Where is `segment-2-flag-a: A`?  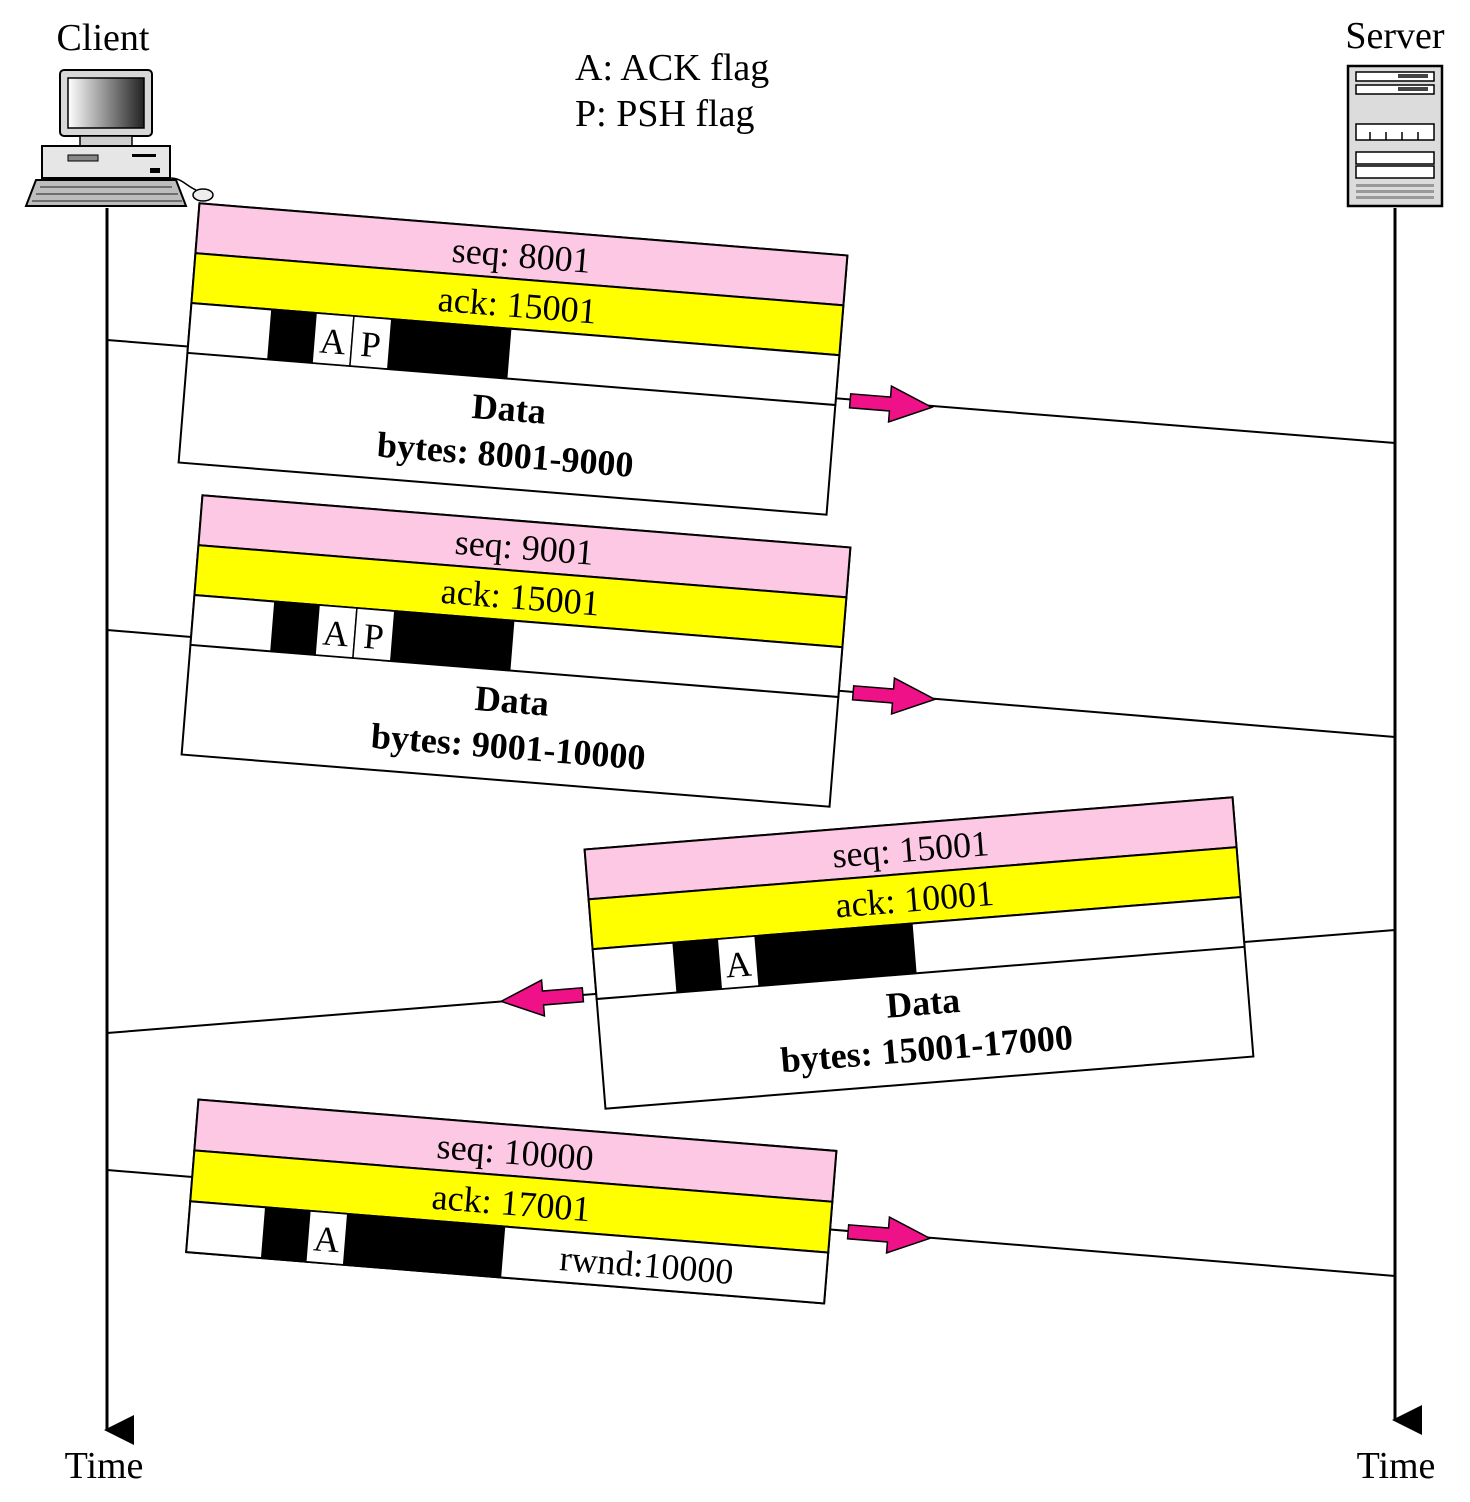 segment-2-flag-a: A is located at coordinates (335, 634).